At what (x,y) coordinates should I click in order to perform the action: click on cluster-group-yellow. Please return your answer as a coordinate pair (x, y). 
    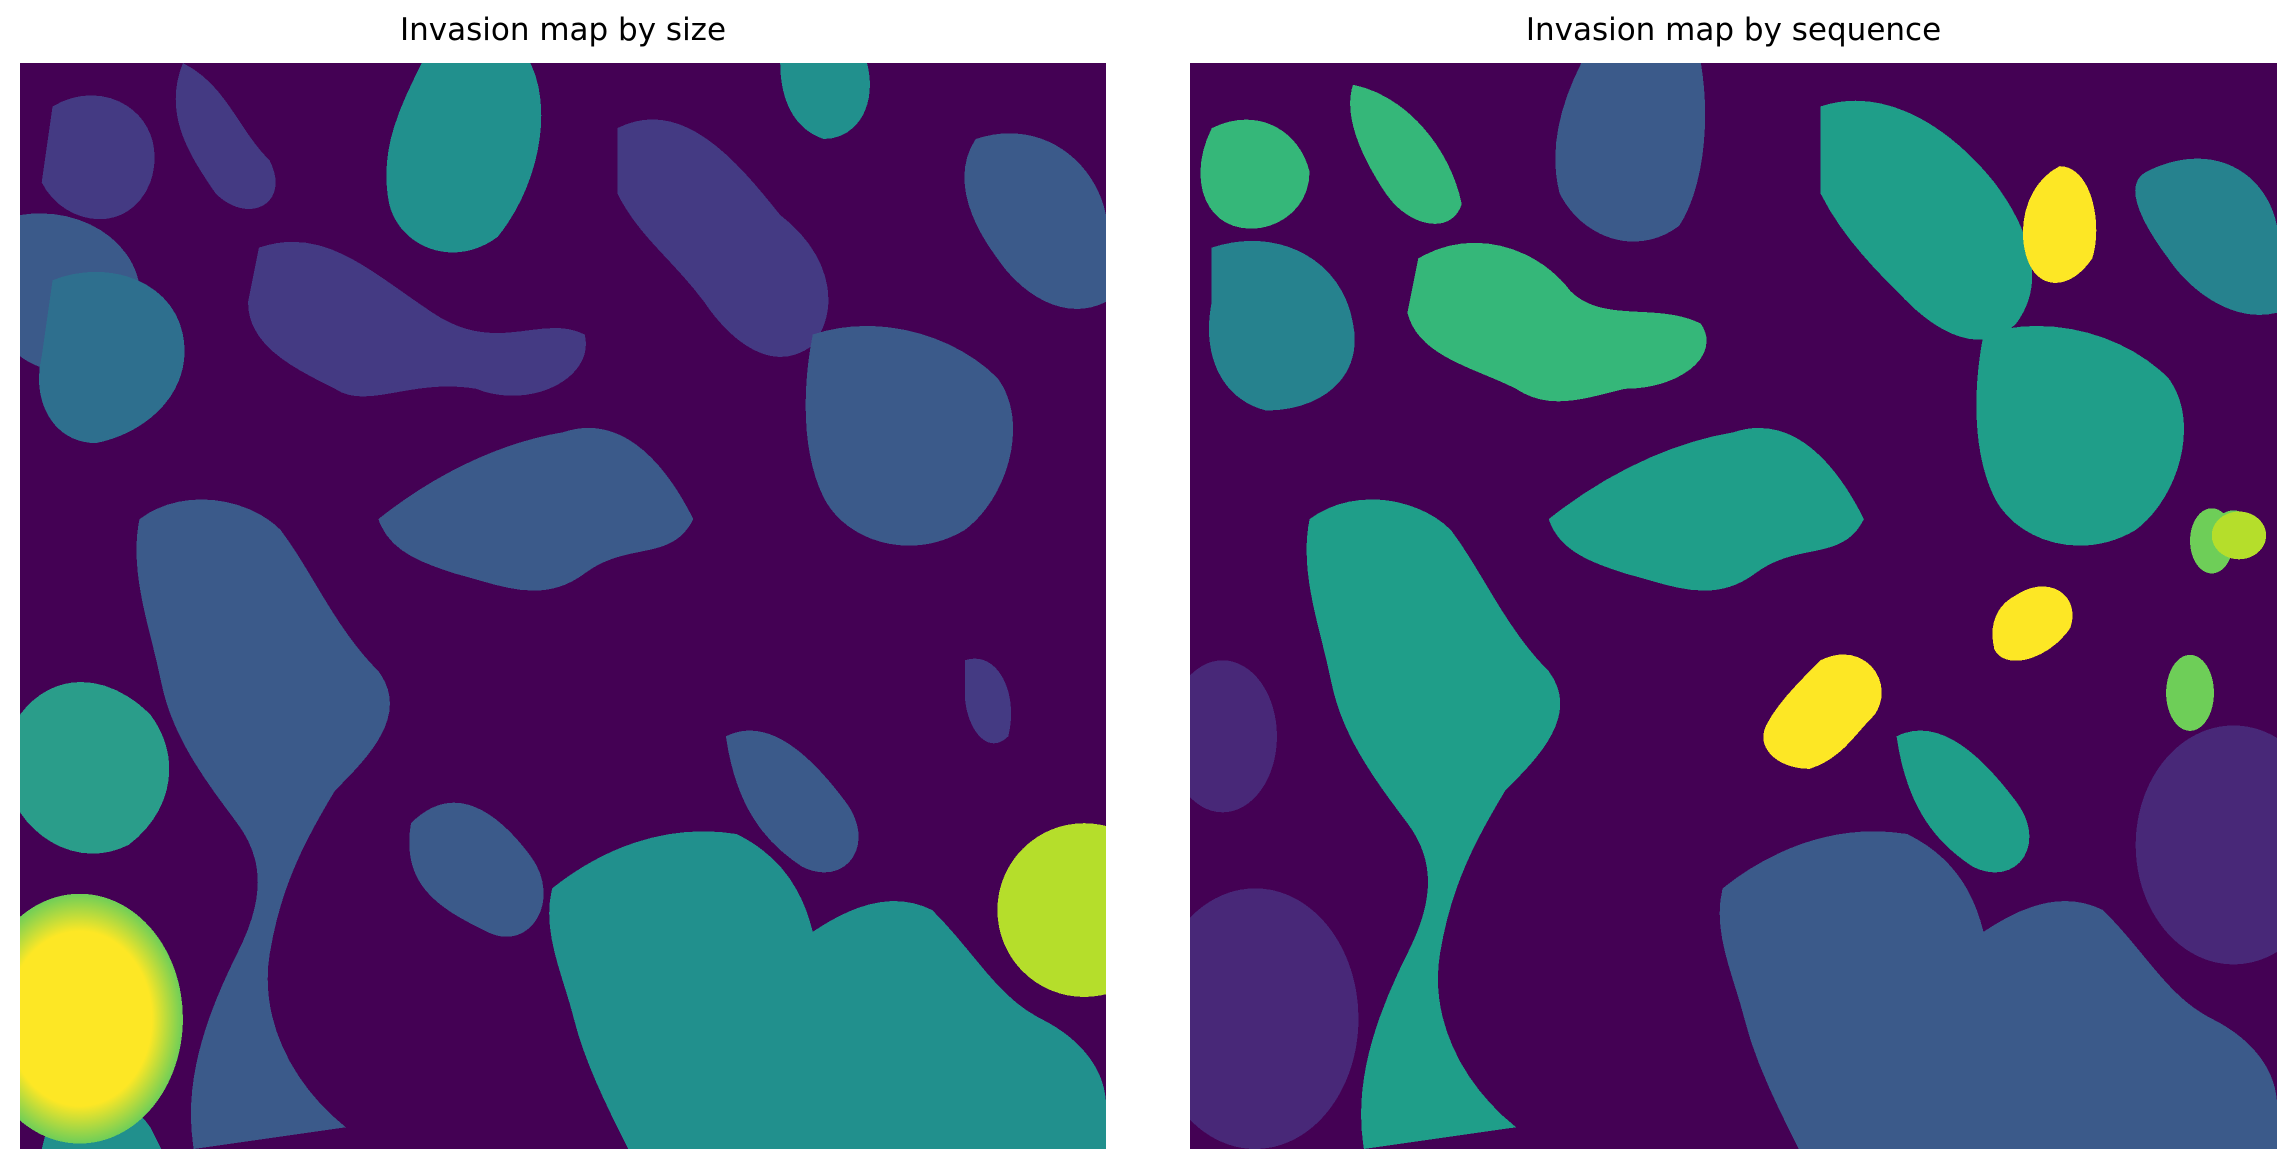
    Looking at the image, I should click on (1930, 467).